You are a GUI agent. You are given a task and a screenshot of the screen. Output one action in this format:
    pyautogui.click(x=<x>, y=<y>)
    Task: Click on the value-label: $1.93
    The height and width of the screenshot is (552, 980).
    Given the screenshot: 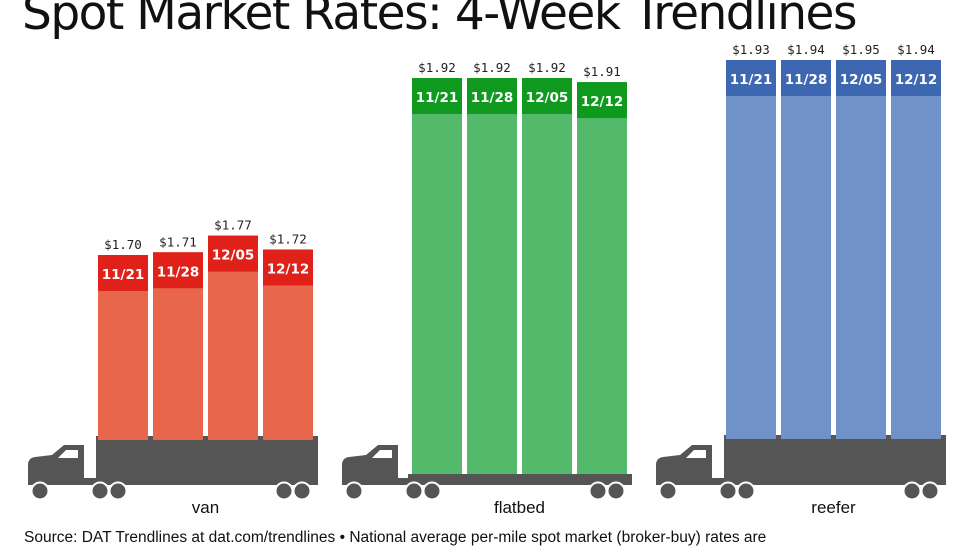 What is the action you would take?
    pyautogui.click(x=751, y=49)
    